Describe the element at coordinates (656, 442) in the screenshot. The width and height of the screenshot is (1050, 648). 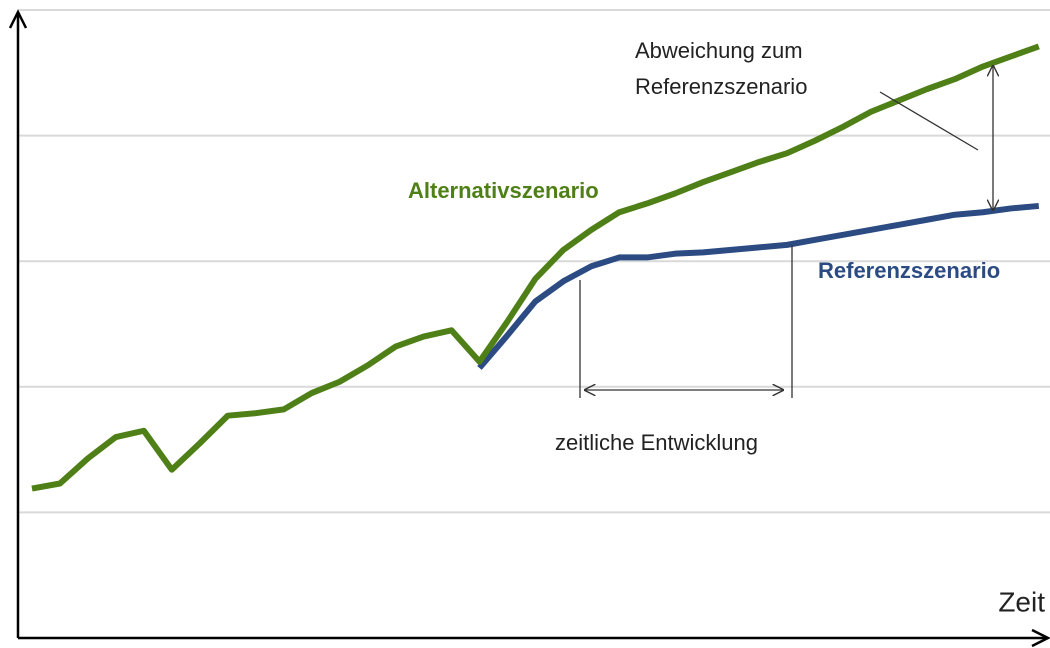
I see `annotation: zeitliche Entwicklung` at that location.